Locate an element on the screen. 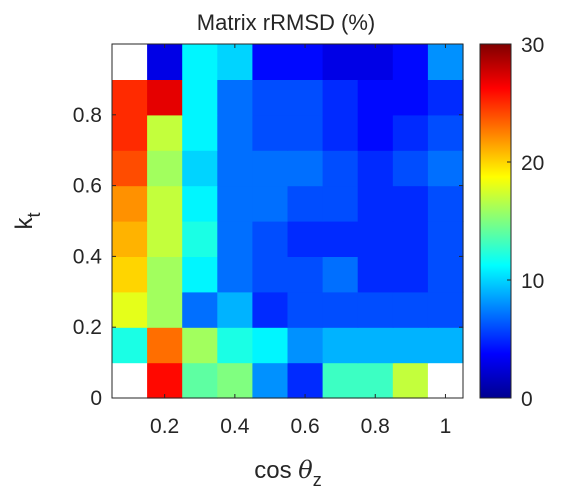 The image size is (561, 499). colorbar-tick-label: 0 is located at coordinates (527, 399).